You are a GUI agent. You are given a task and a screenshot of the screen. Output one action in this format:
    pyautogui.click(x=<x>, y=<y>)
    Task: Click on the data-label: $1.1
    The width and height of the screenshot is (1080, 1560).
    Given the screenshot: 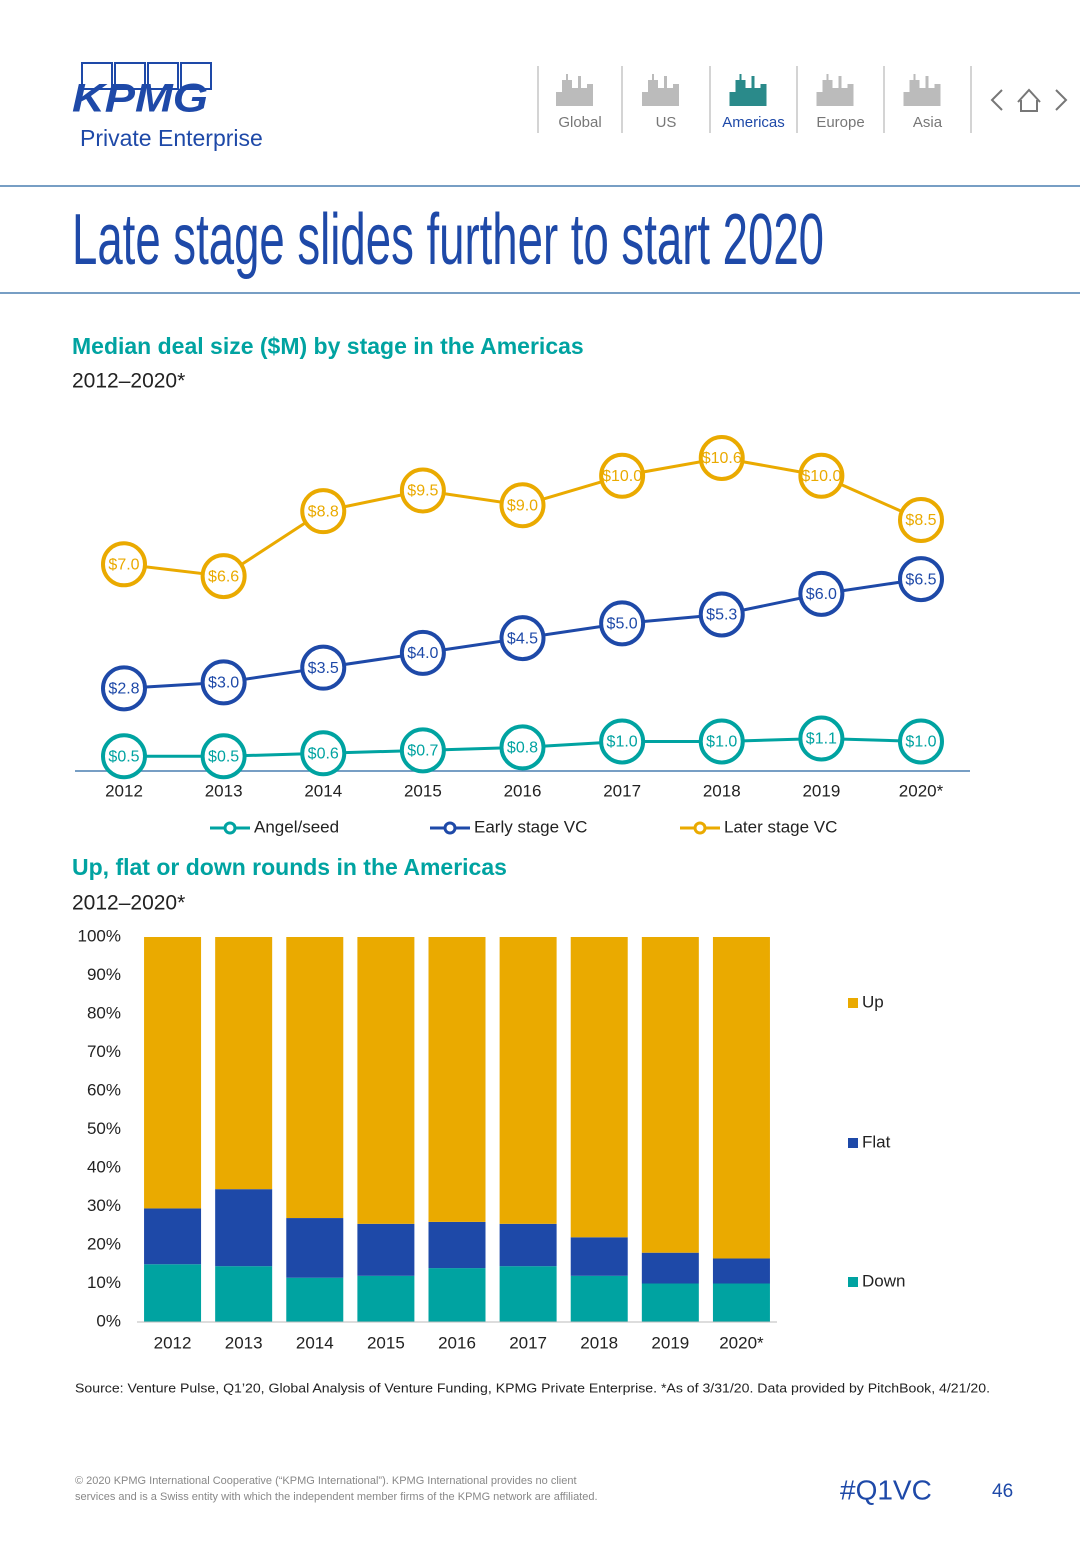 What is the action you would take?
    pyautogui.click(x=821, y=739)
    